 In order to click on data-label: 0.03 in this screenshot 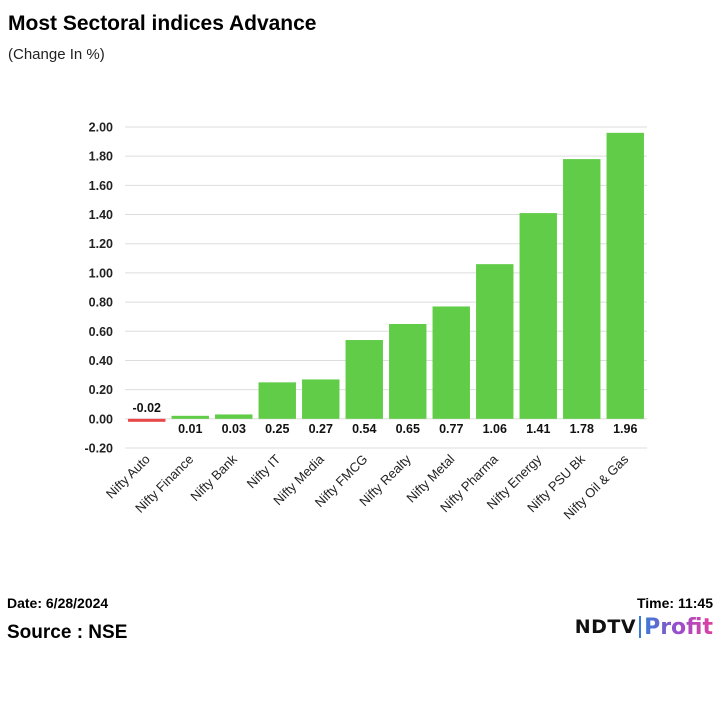, I will do `click(234, 429)`.